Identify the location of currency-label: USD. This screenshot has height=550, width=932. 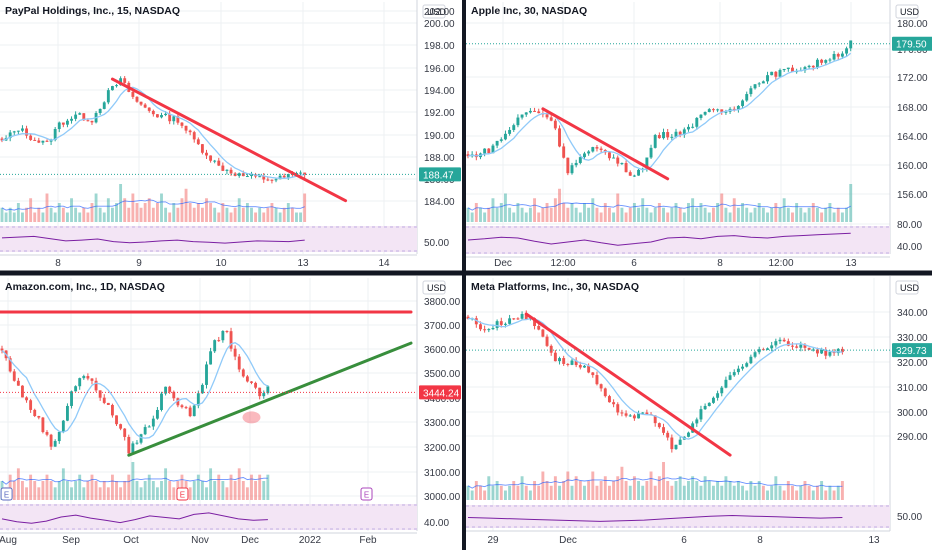
(437, 12).